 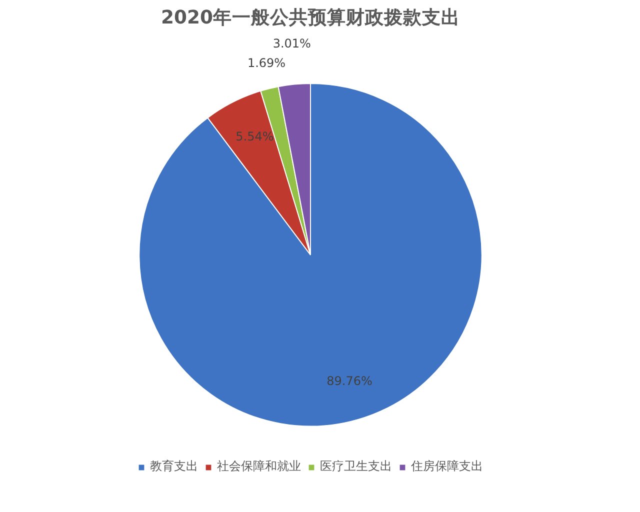 What do you see at coordinates (255, 136) in the screenshot?
I see `data-label: 5.54%` at bounding box center [255, 136].